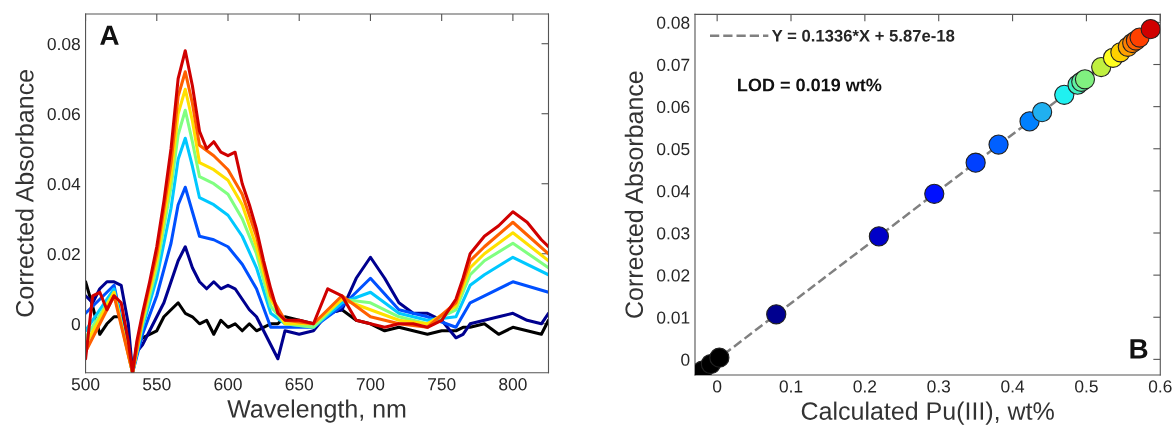 The width and height of the screenshot is (1172, 436). I want to click on x-tick-label: 500, so click(85, 384).